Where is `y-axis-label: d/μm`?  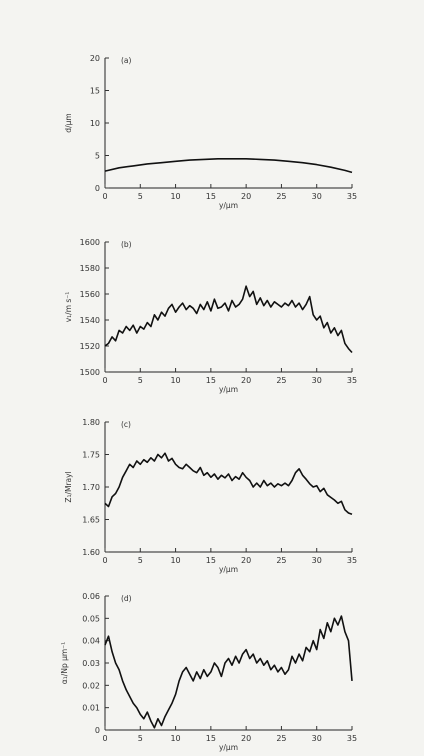
y-axis-label: d/μm is located at coordinates (68, 122).